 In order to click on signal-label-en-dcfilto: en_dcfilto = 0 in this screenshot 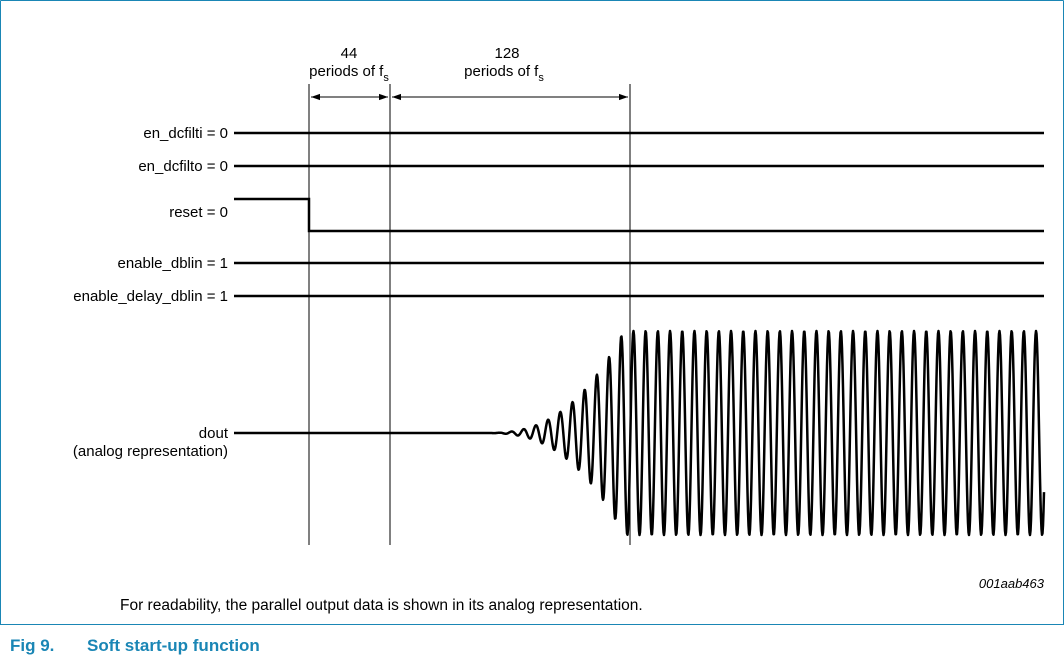, I will do `click(183, 166)`.